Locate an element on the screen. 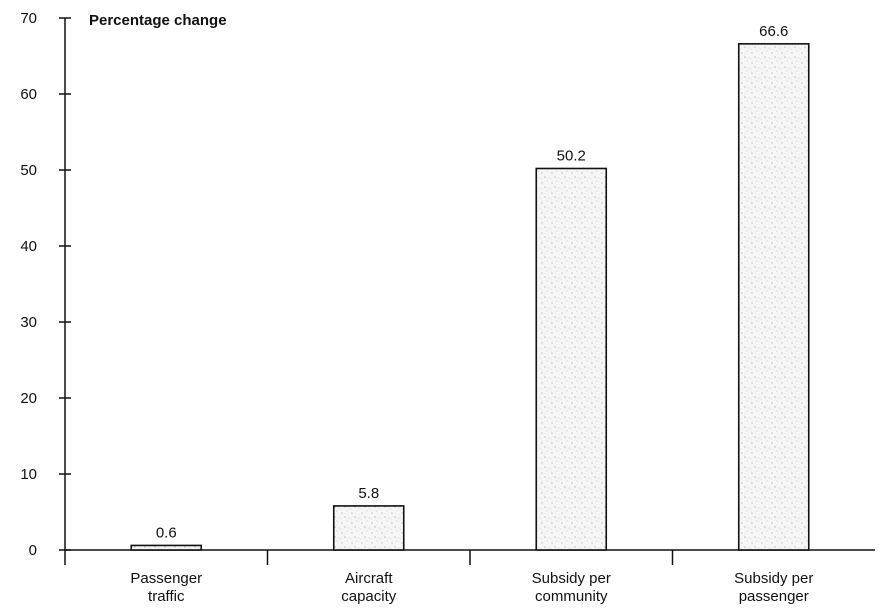 The width and height of the screenshot is (879, 609). value-label: 5.8 is located at coordinates (368, 493).